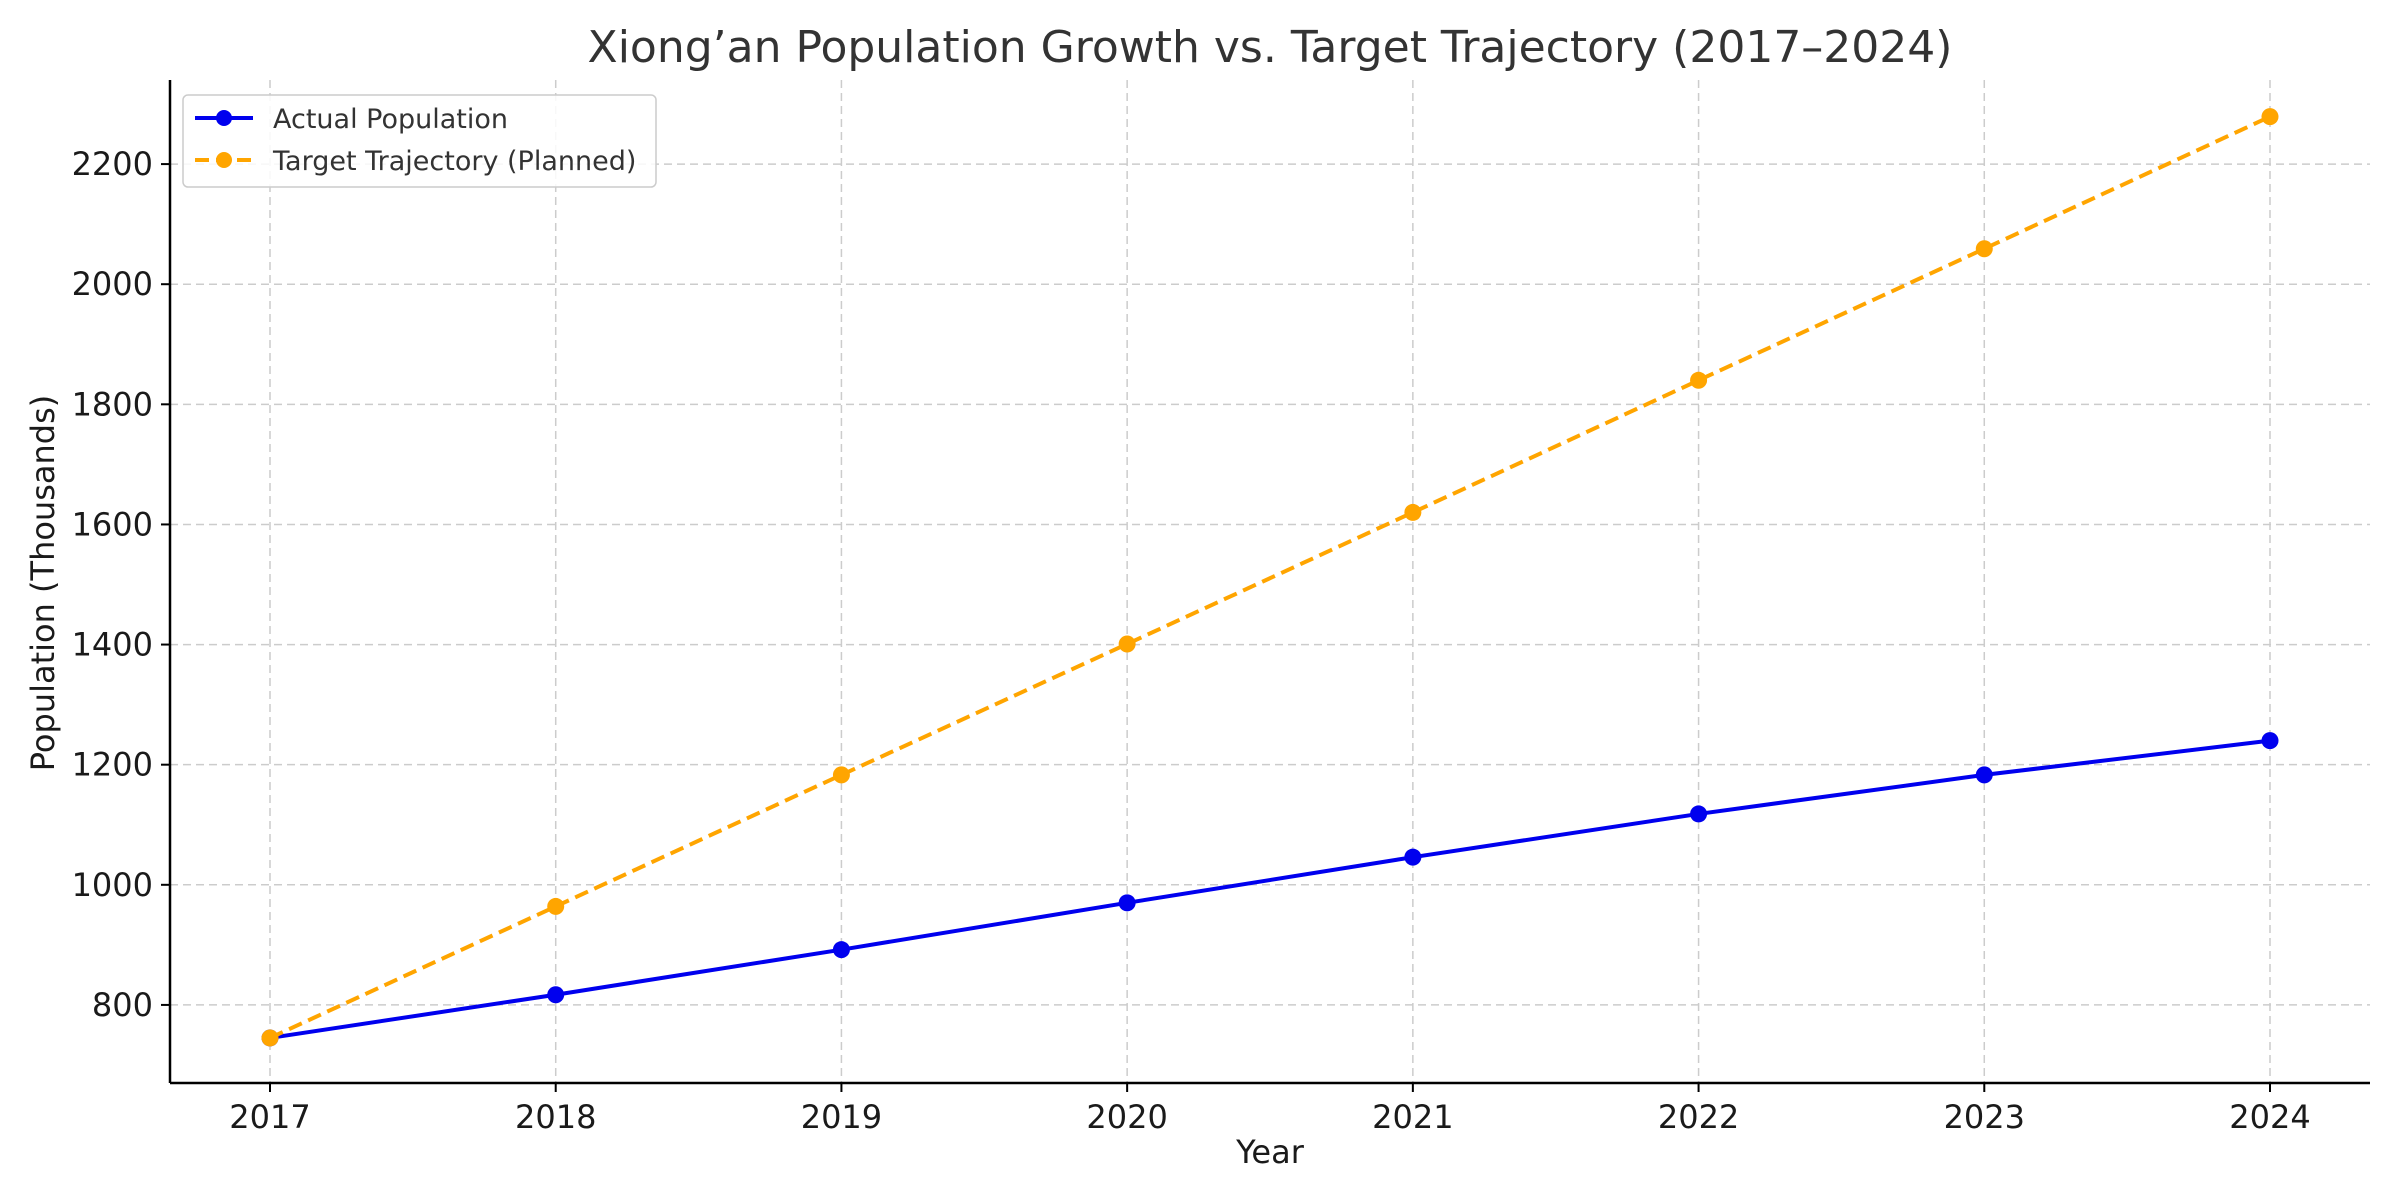  Describe the element at coordinates (1127, 903) in the screenshot. I see `data-point-actual-population-2020` at that location.